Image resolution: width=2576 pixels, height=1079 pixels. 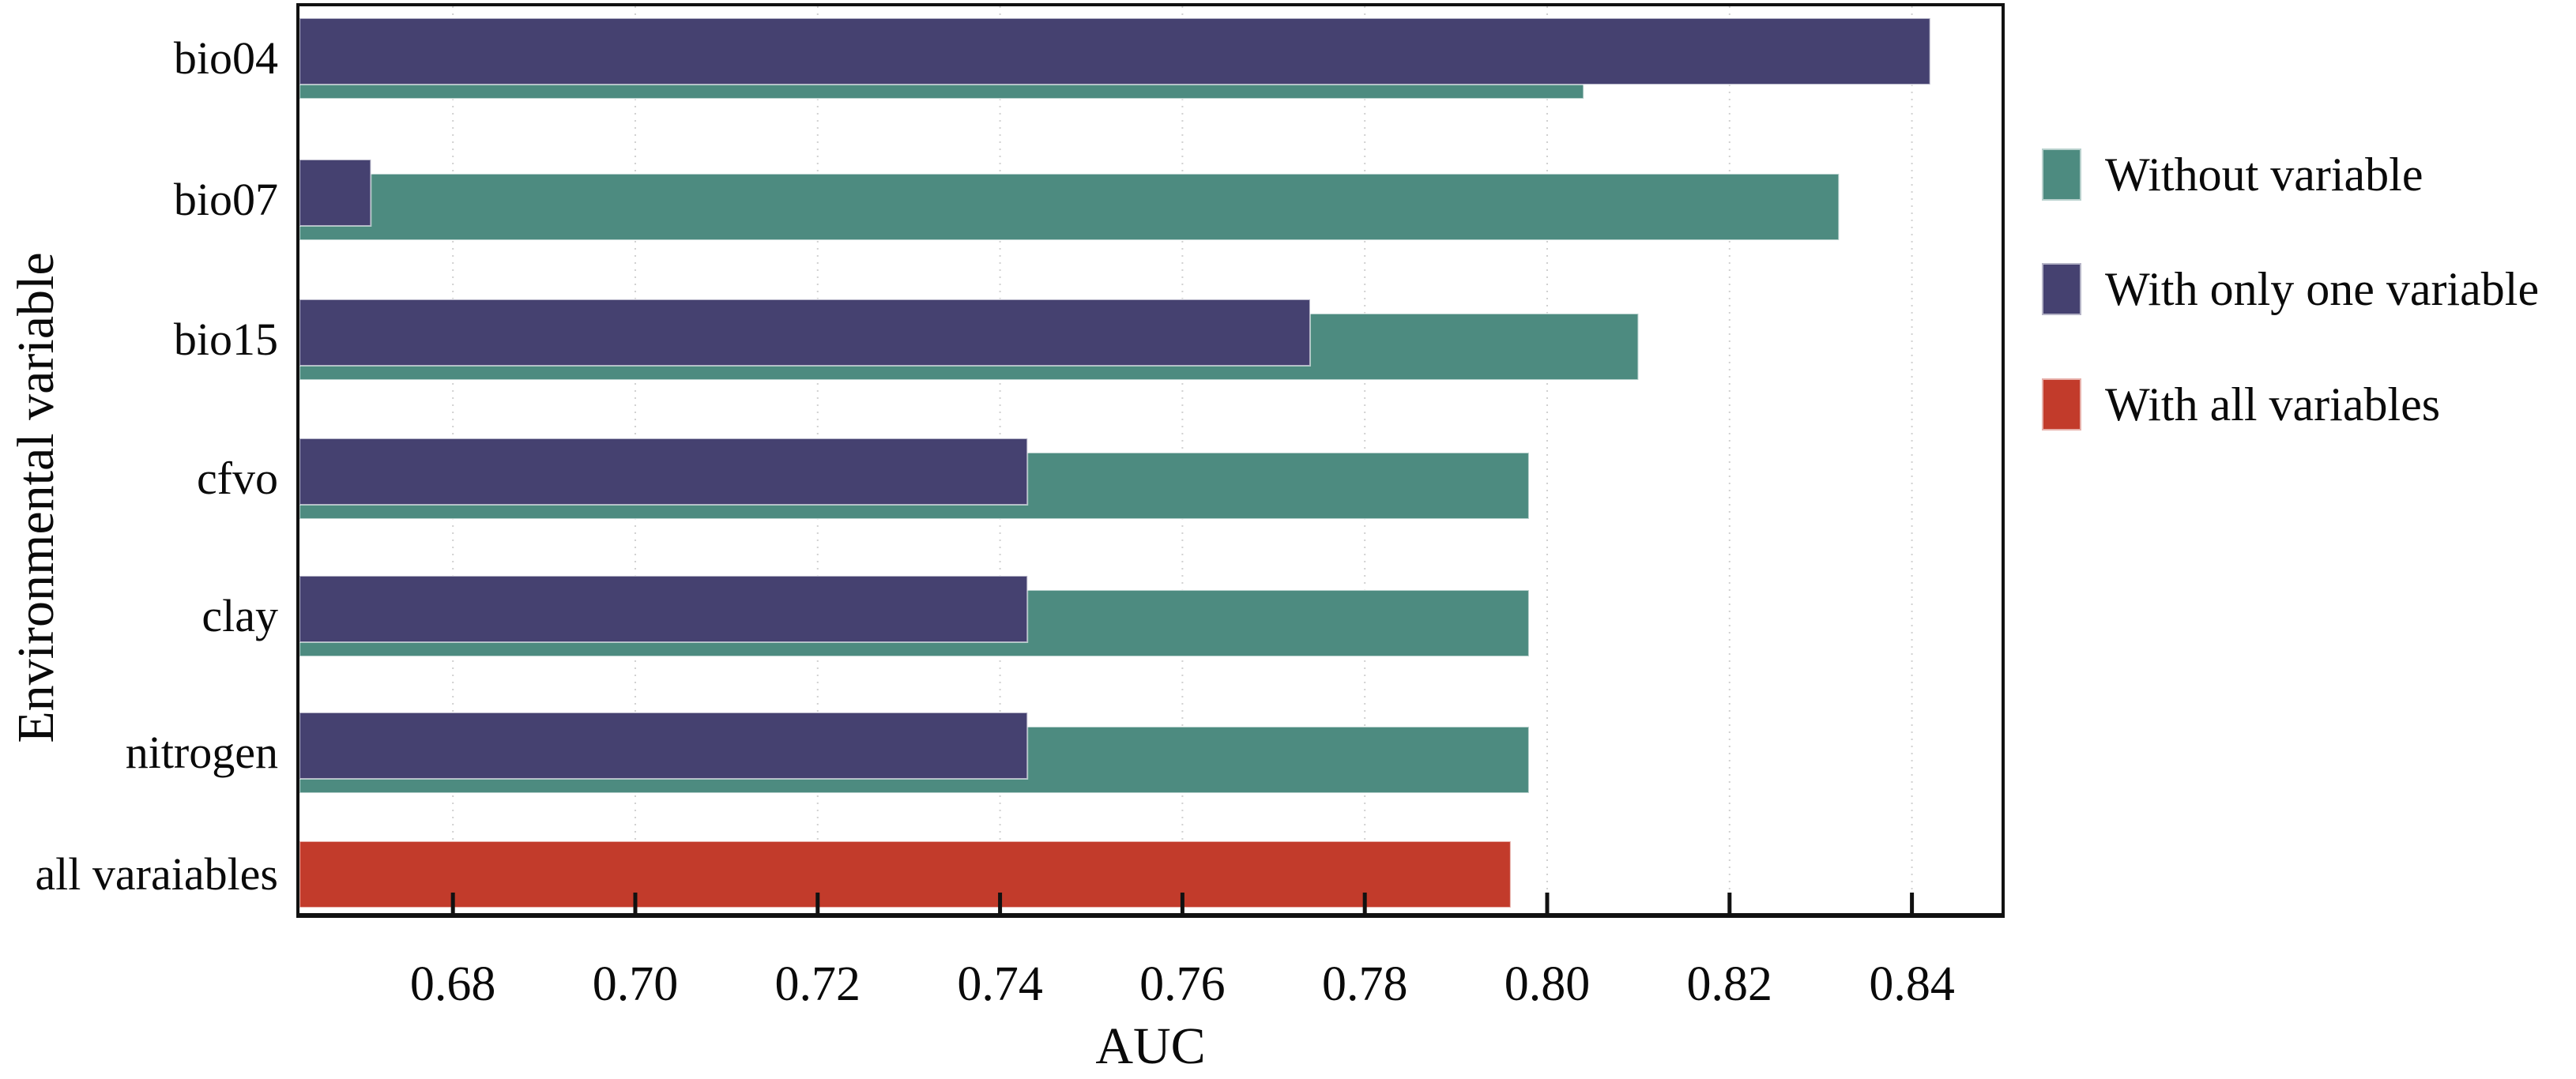 What do you see at coordinates (156, 874) in the screenshot?
I see `y-axis-category-label-all-varaiables: all varaiables` at bounding box center [156, 874].